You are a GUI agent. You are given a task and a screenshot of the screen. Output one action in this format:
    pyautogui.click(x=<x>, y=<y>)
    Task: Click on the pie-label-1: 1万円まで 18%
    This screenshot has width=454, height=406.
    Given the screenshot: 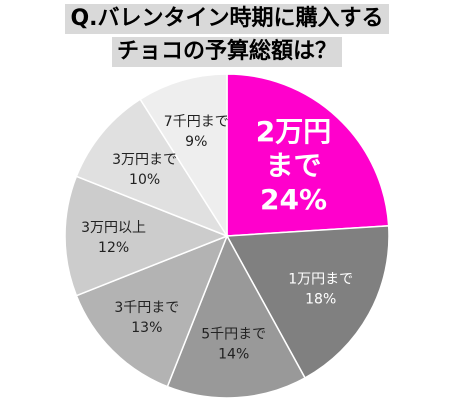 What is the action you would take?
    pyautogui.click(x=320, y=290)
    